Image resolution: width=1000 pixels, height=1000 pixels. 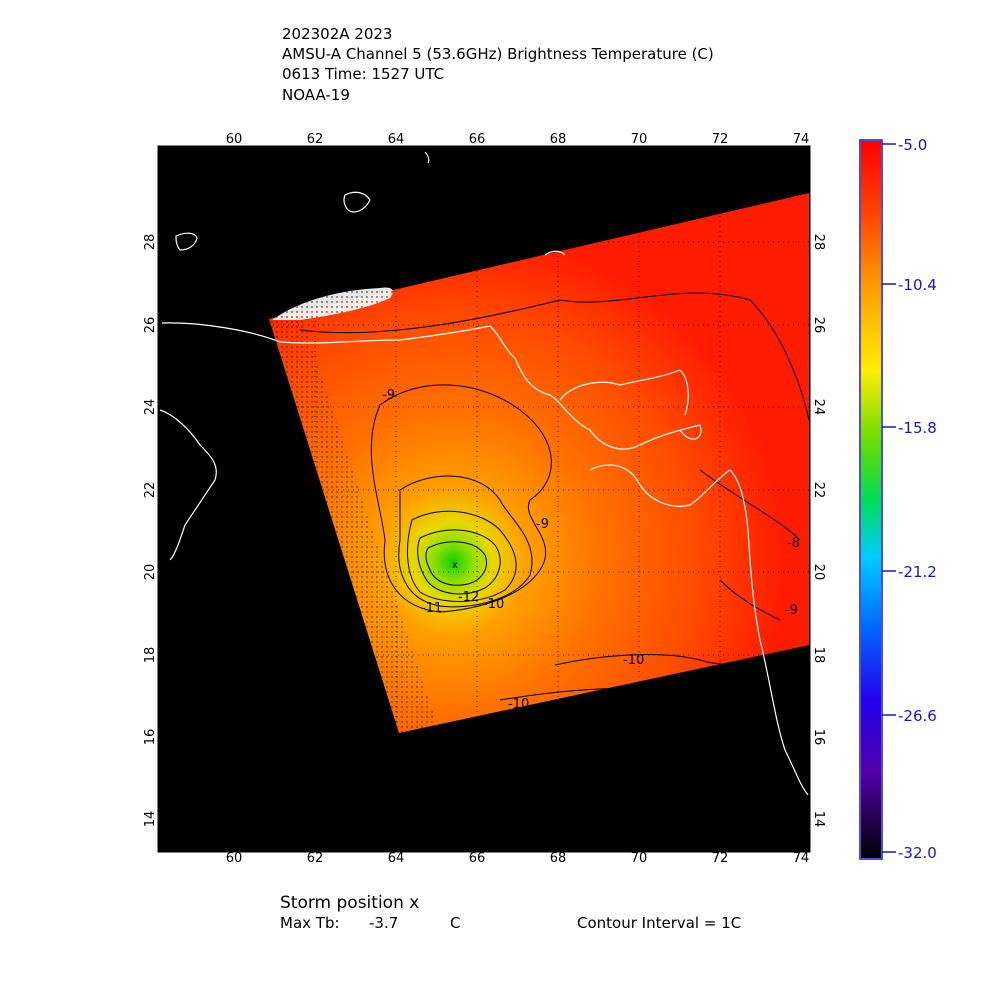 What do you see at coordinates (431, 608) in the screenshot?
I see `contour-label: -11` at bounding box center [431, 608].